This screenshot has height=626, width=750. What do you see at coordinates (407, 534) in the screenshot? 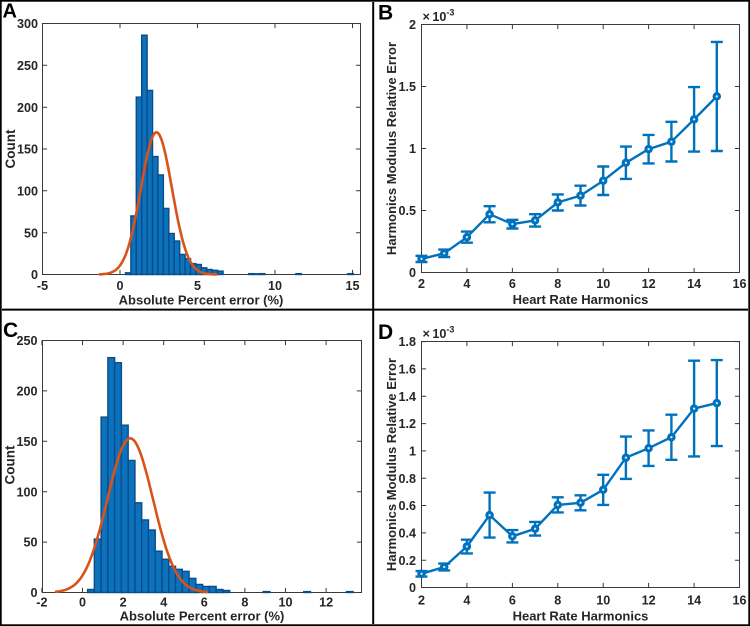
I see `svg-text: 0.4` at bounding box center [407, 534].